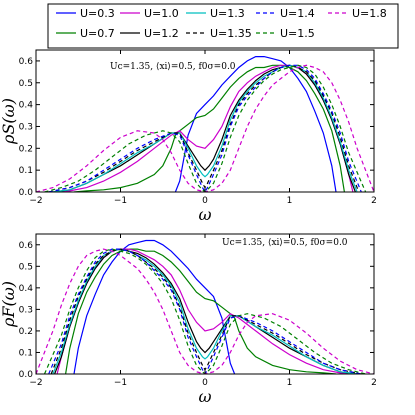 This screenshot has height=415, width=415. Describe the element at coordinates (97, 33) in the screenshot. I see `legend-label: U=0.7` at that location.